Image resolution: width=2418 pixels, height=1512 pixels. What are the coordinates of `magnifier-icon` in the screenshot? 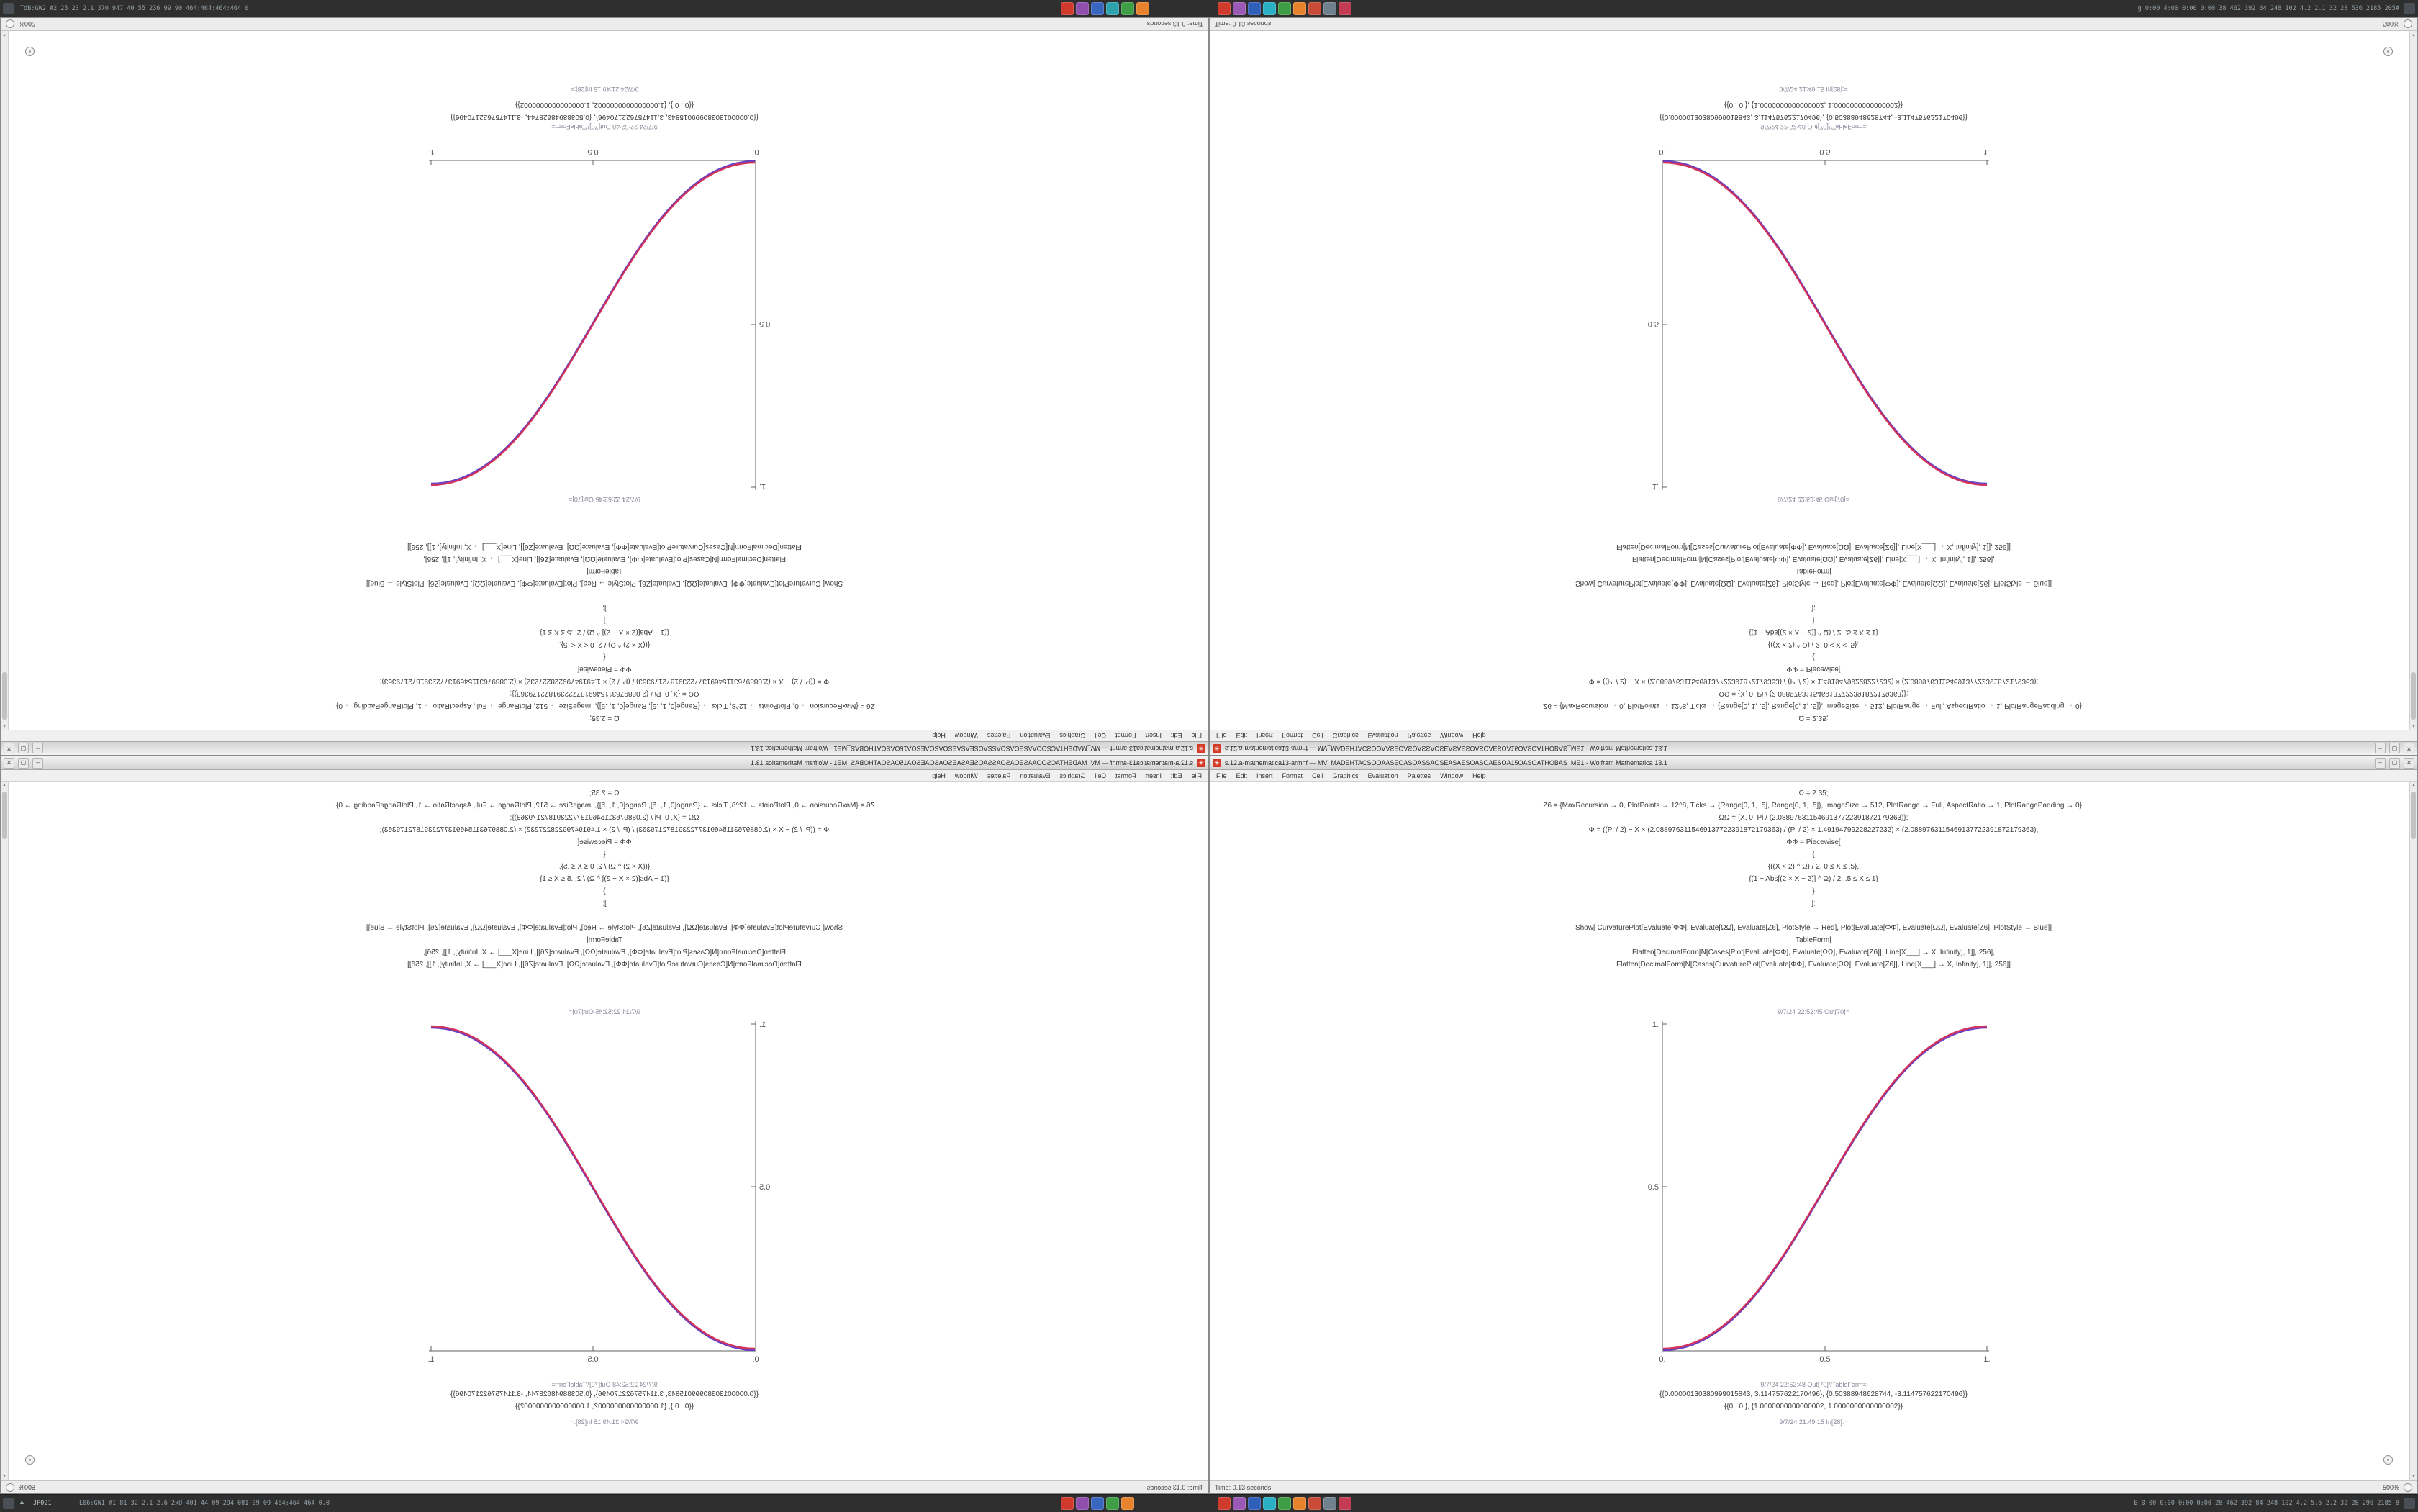 It's located at (30, 52).